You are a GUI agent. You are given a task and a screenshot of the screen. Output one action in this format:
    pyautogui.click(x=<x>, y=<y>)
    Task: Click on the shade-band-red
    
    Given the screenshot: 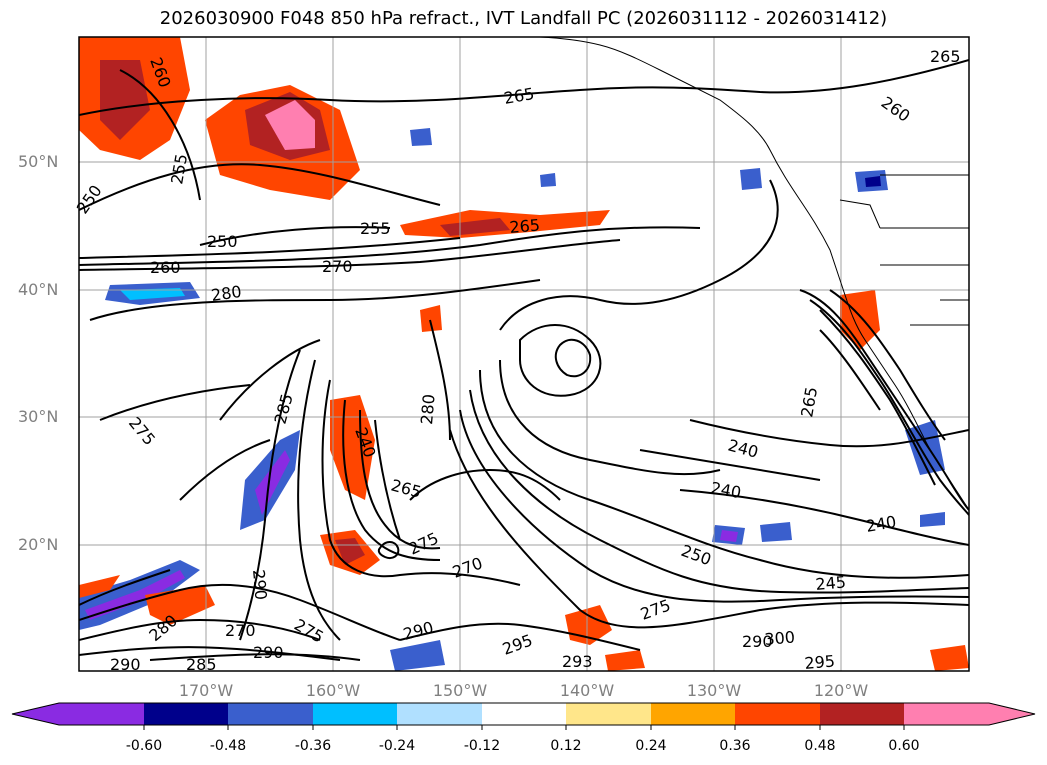 What is the action you would take?
    pyautogui.click(x=475, y=227)
    